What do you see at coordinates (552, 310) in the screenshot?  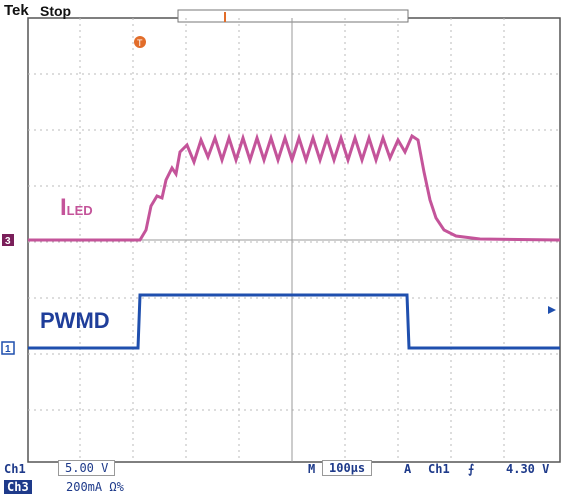 I see `right-arrow-icon` at bounding box center [552, 310].